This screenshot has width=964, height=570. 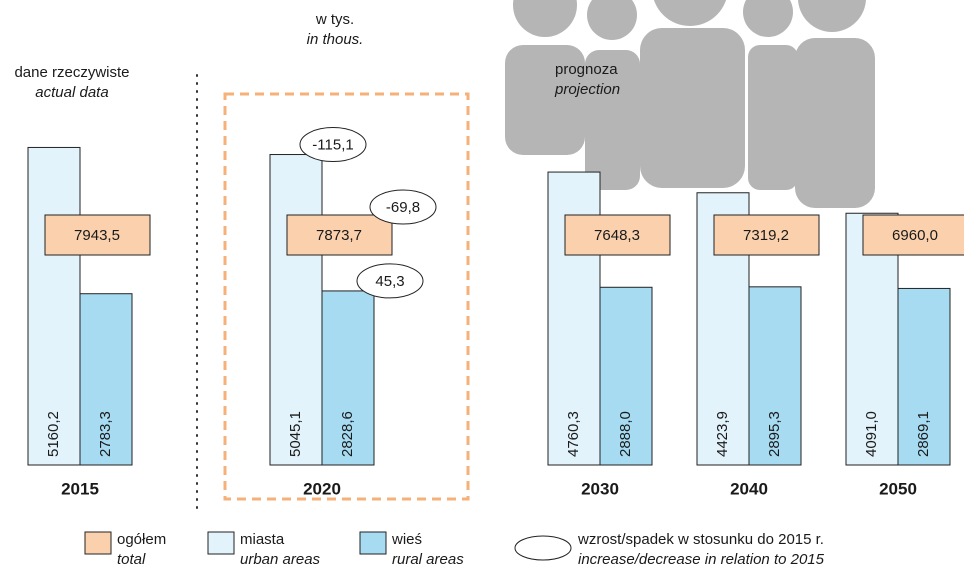 What do you see at coordinates (131, 559) in the screenshot?
I see `legend-label-en: total` at bounding box center [131, 559].